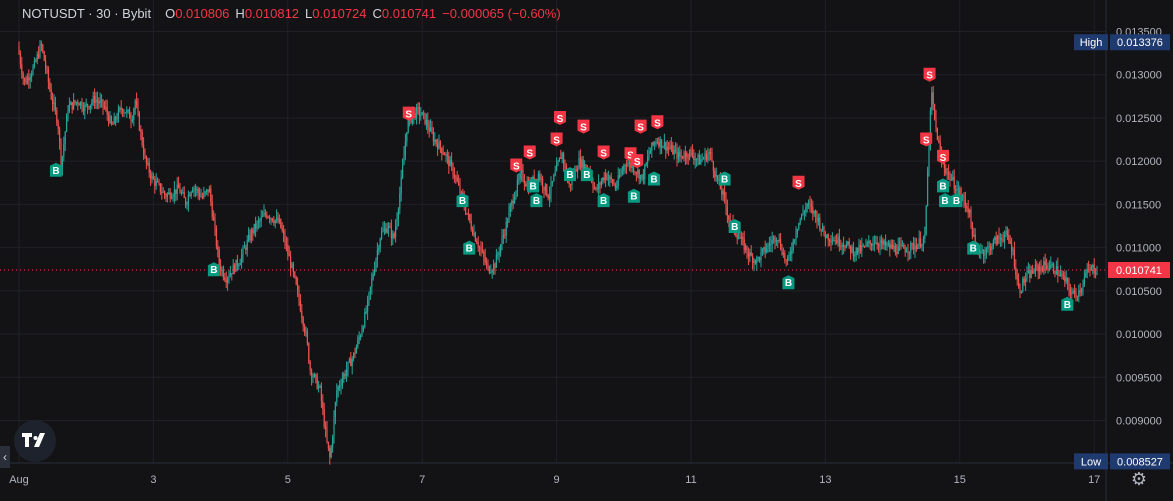  I want to click on signal-label: B, so click(469, 249).